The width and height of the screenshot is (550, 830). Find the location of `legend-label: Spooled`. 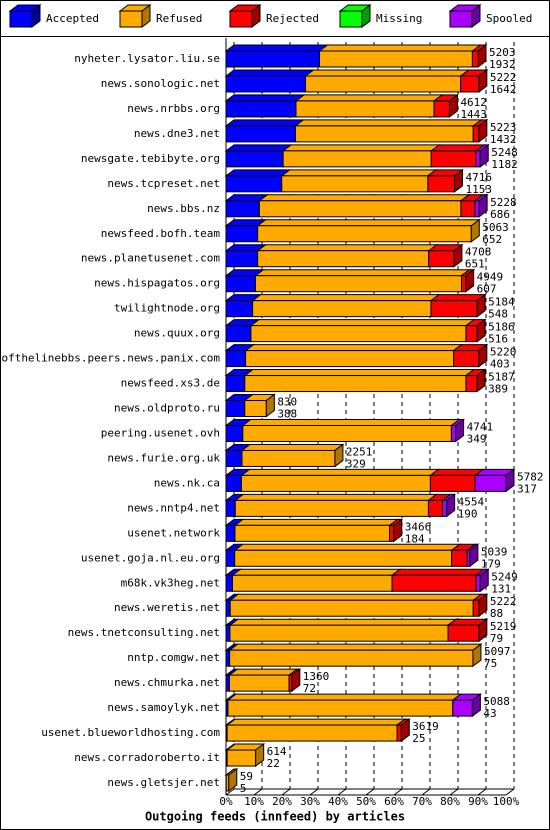

legend-label: Spooled is located at coordinates (509, 18).